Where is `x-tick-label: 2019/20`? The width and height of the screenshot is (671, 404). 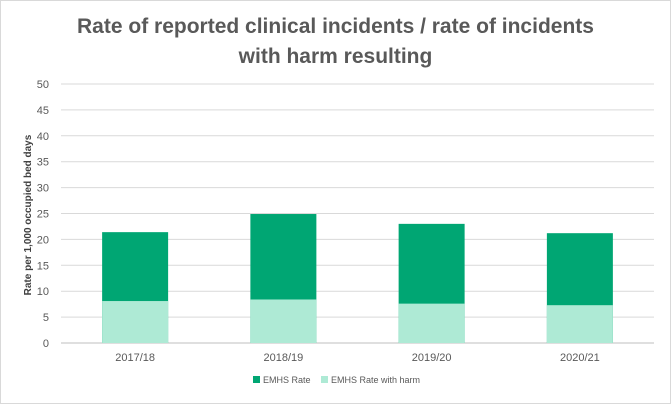 x-tick-label: 2019/20 is located at coordinates (432, 358).